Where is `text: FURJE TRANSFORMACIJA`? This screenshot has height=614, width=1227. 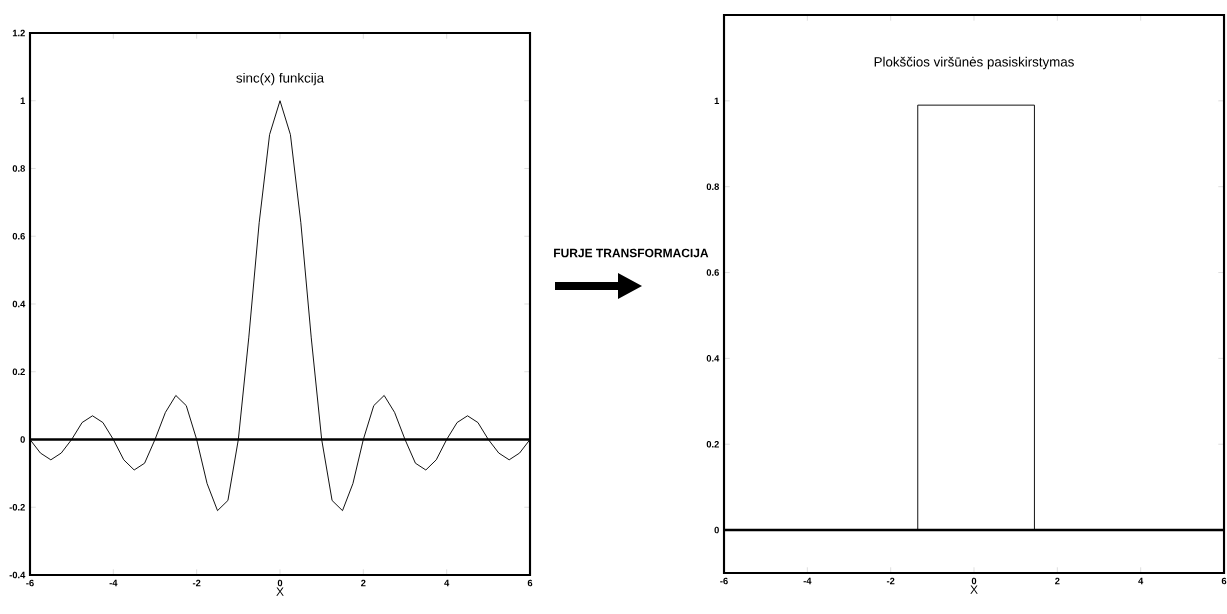
text: FURJE TRANSFORMACIJA is located at coordinates (631, 253).